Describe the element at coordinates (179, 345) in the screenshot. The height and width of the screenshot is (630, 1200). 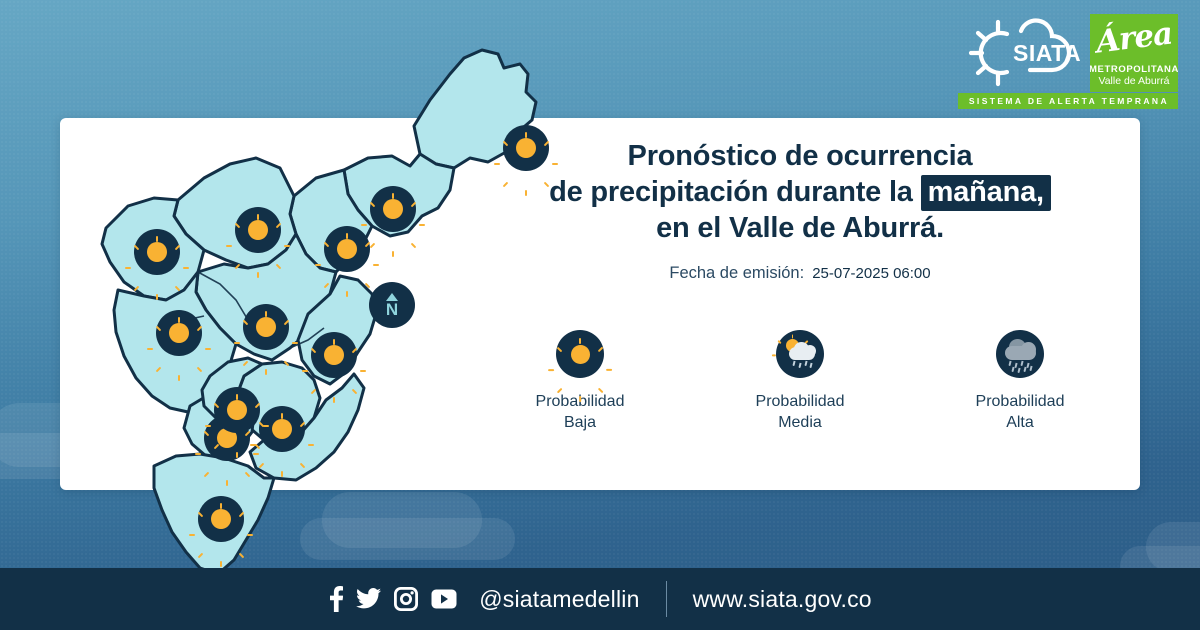
I see `map-marker-medellin` at that location.